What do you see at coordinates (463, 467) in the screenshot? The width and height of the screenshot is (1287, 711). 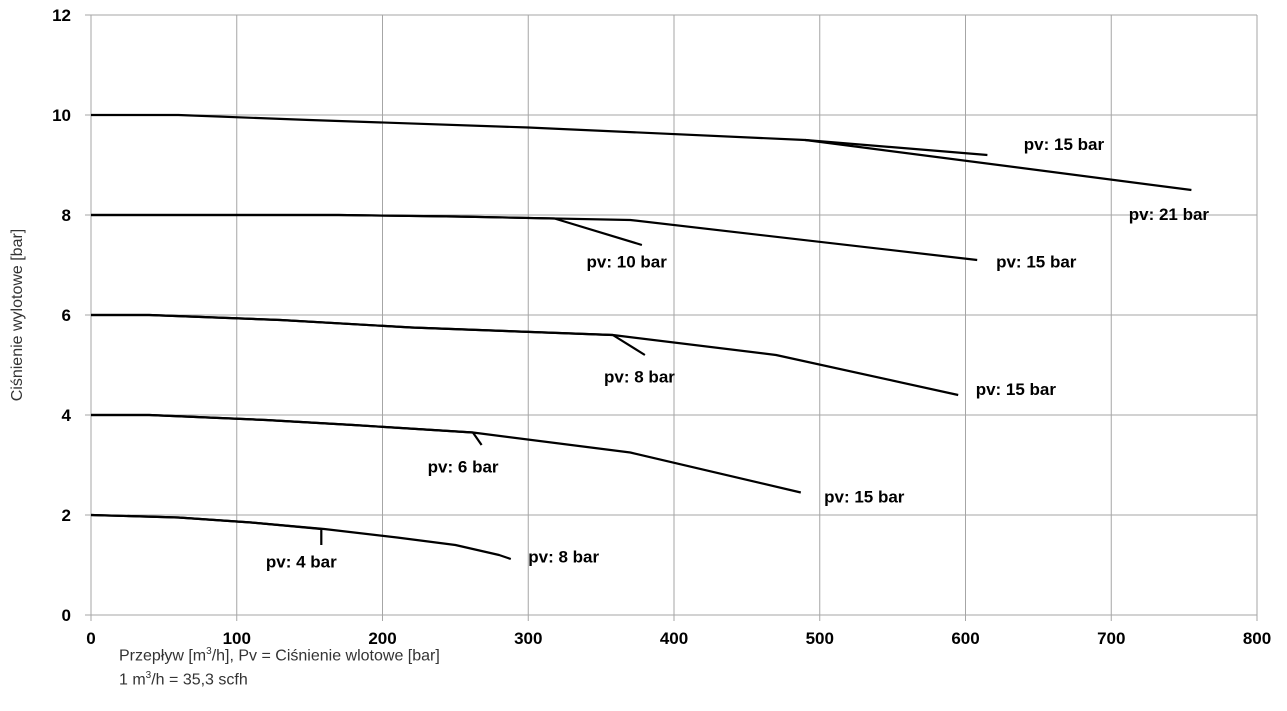 I see `curve-label: pv: 6 bar` at bounding box center [463, 467].